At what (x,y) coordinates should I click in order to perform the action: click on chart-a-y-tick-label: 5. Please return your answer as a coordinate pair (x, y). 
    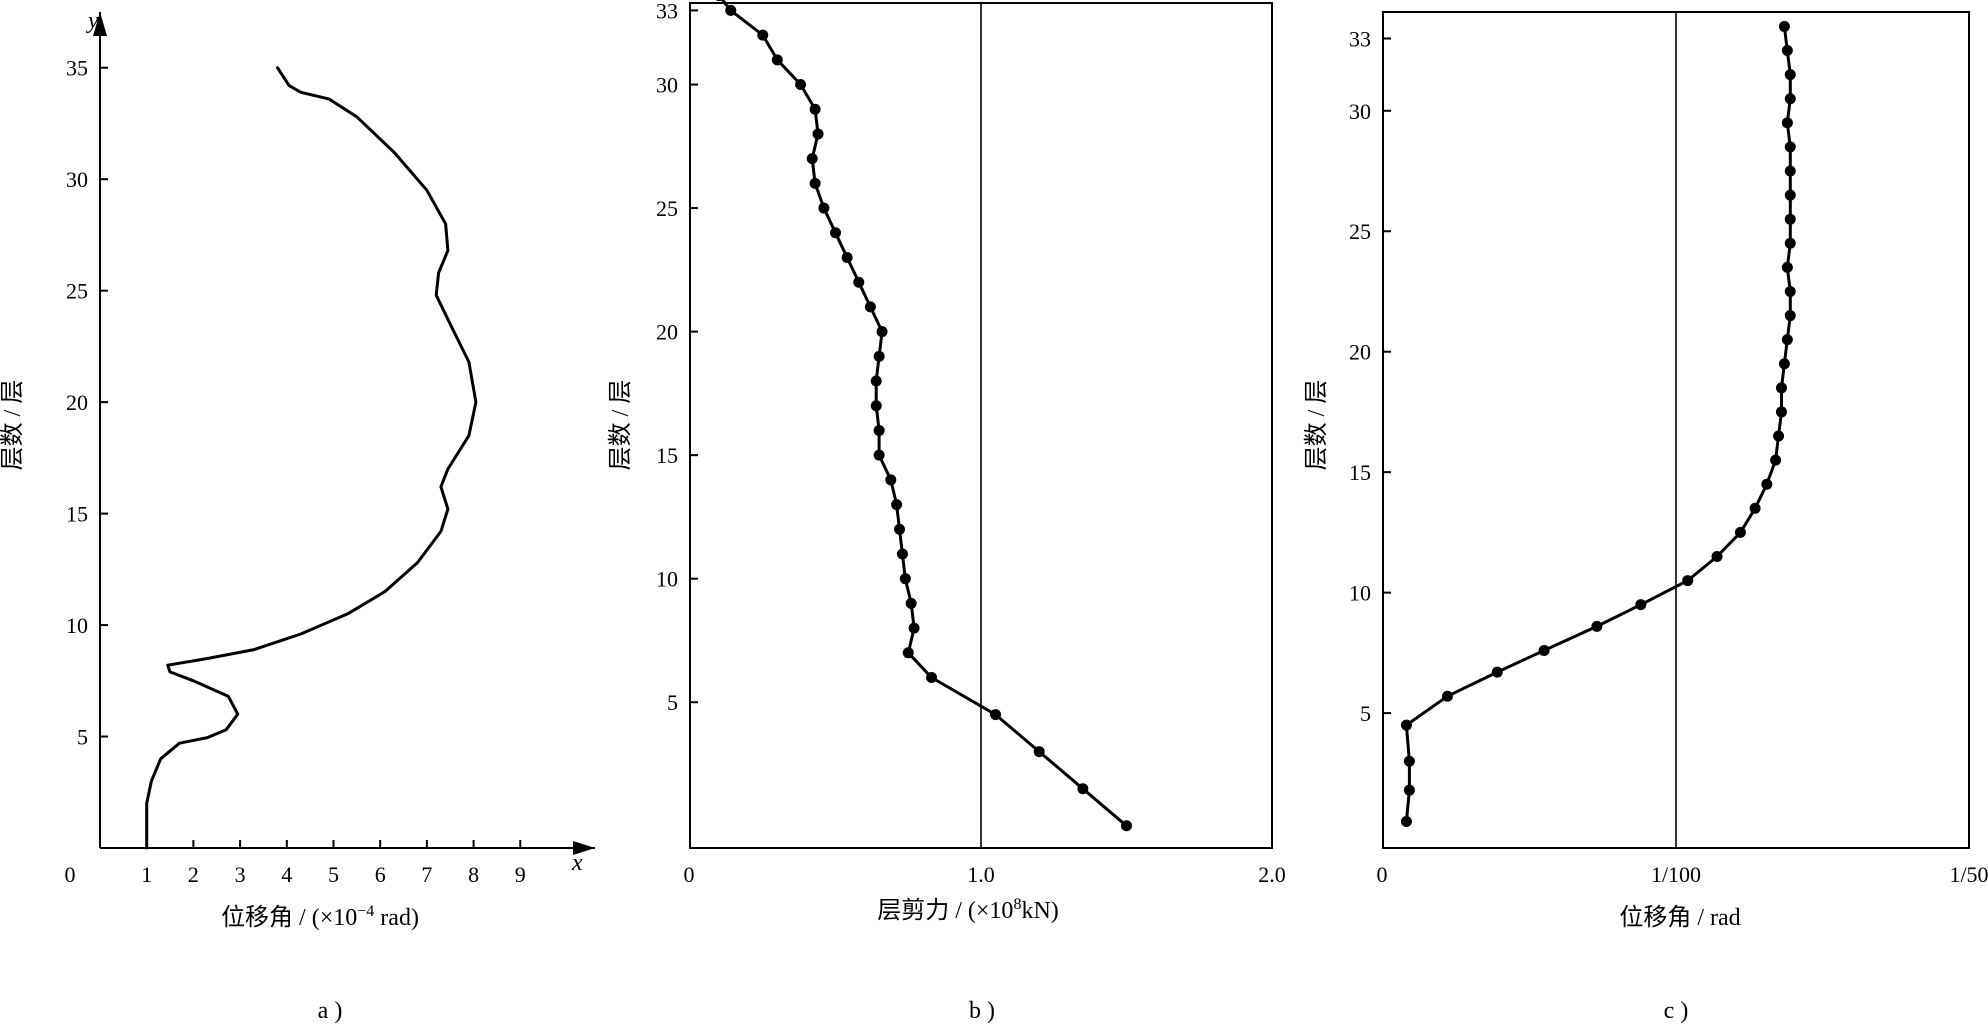
    Looking at the image, I should click on (82, 737).